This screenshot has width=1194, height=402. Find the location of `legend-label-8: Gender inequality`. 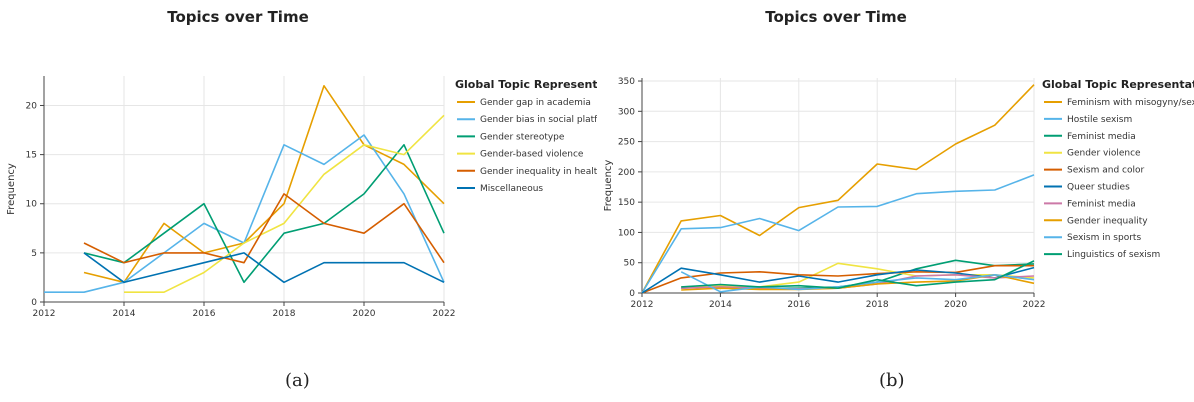

legend-label-8: Gender inequality is located at coordinates (1107, 221).